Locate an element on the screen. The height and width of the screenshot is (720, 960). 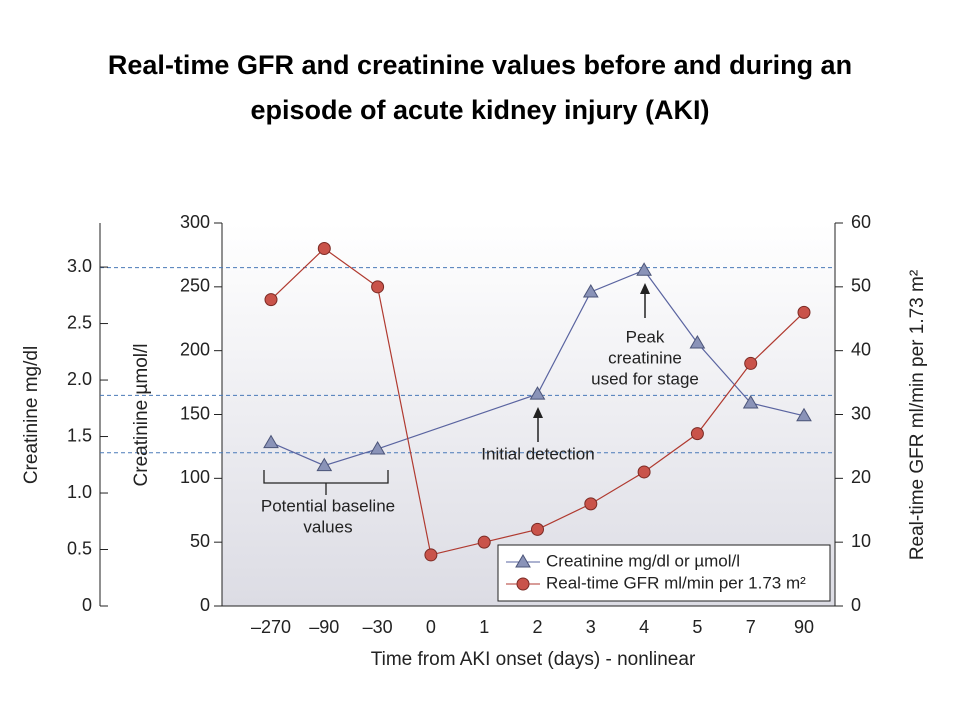
annotation: Peak is located at coordinates (645, 336).